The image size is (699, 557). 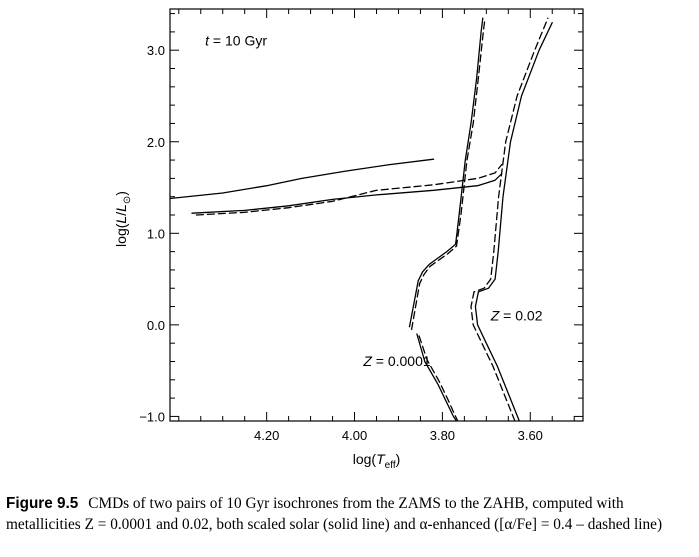 I want to click on x-tick-label: 3.60, so click(x=530, y=435).